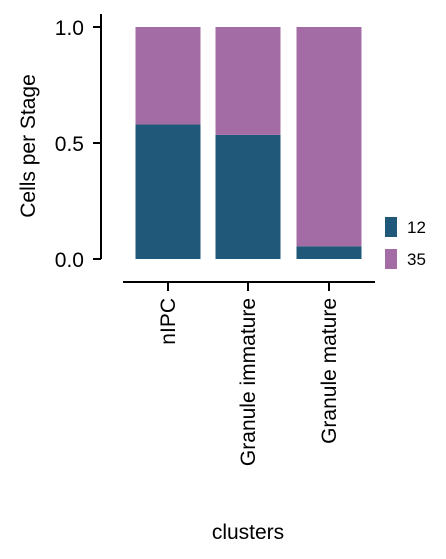 This screenshot has height=559, width=446. I want to click on x-ticks-group: nIPC Granule immature Granule mature, so click(249, 374).